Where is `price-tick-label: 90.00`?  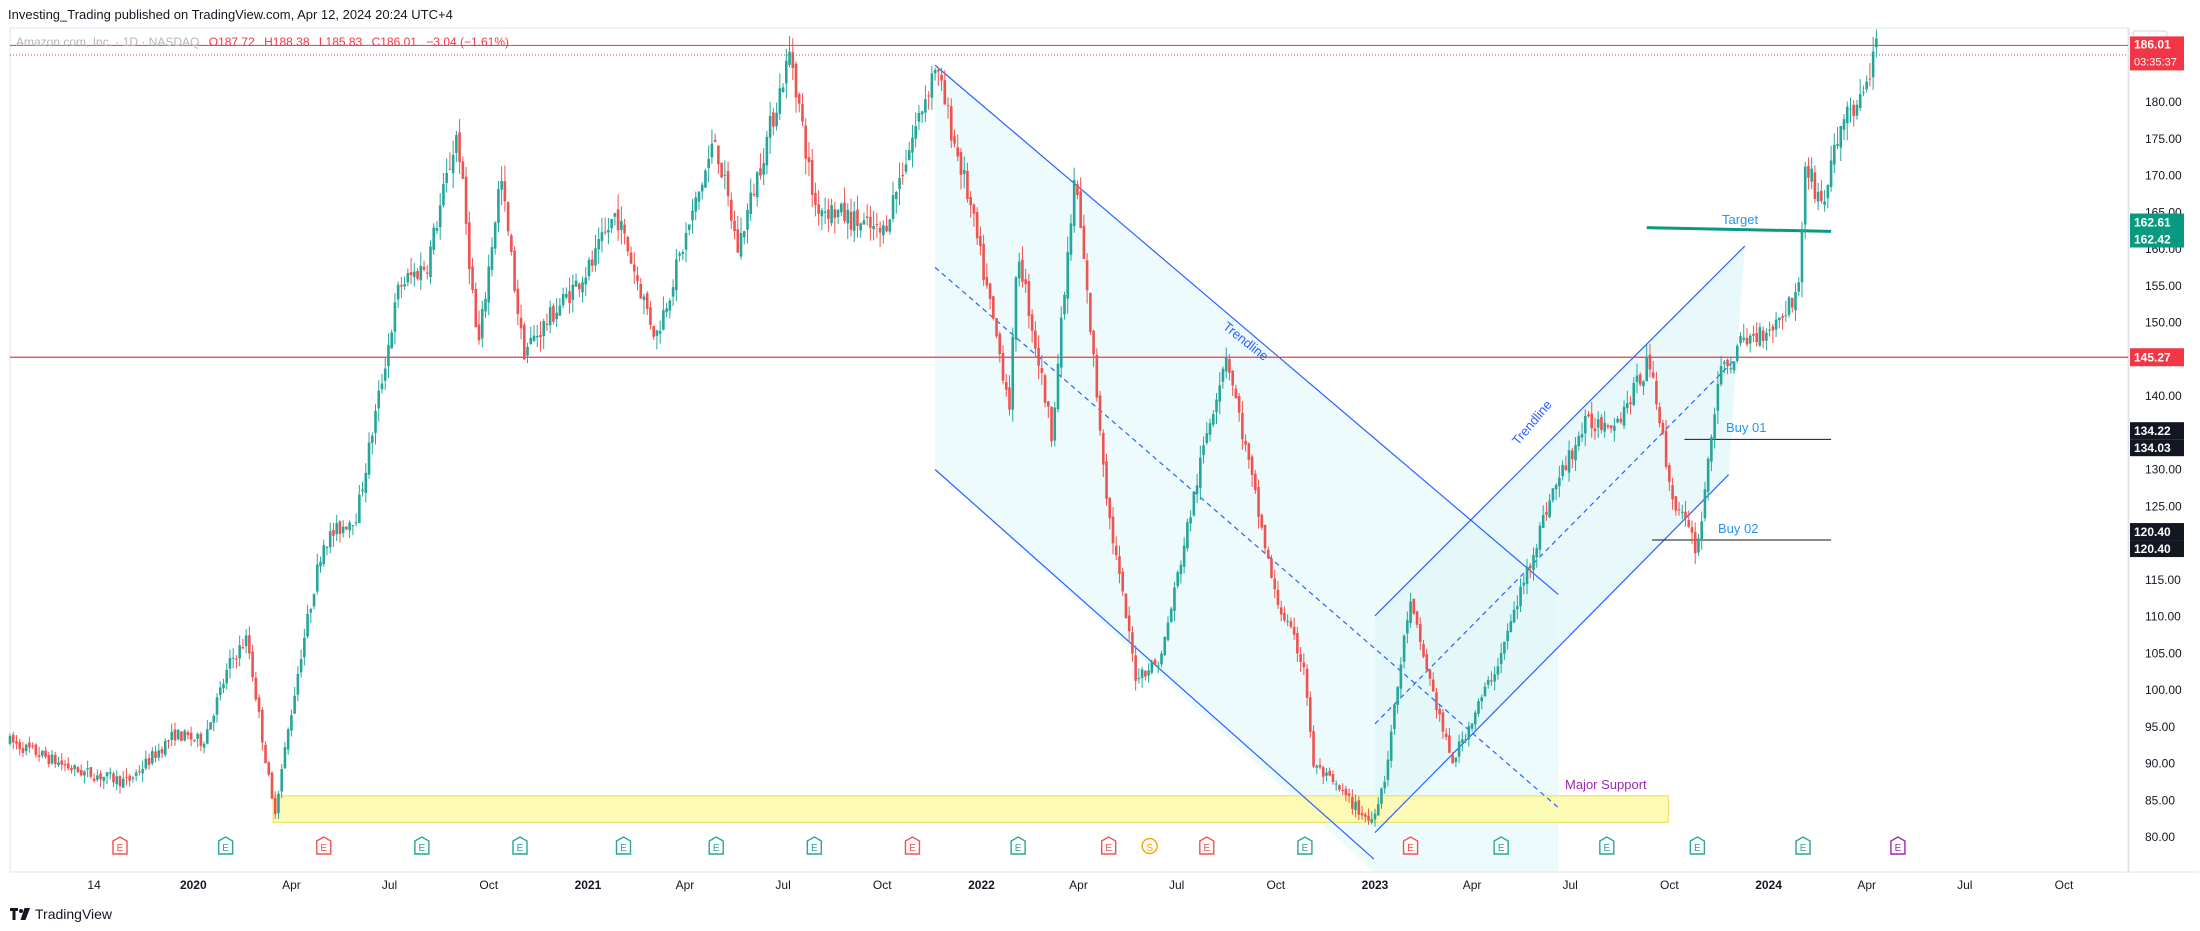
price-tick-label: 90.00 is located at coordinates (2160, 764).